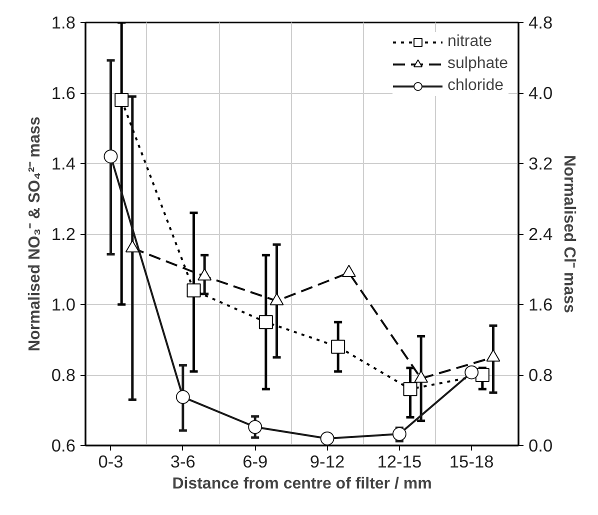  I want to click on y2-tick-label: 0.8, so click(540, 375).